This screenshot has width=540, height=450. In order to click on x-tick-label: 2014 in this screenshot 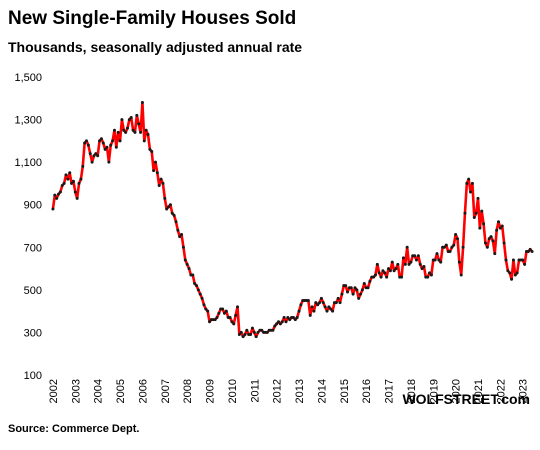, I will do `click(322, 391)`.